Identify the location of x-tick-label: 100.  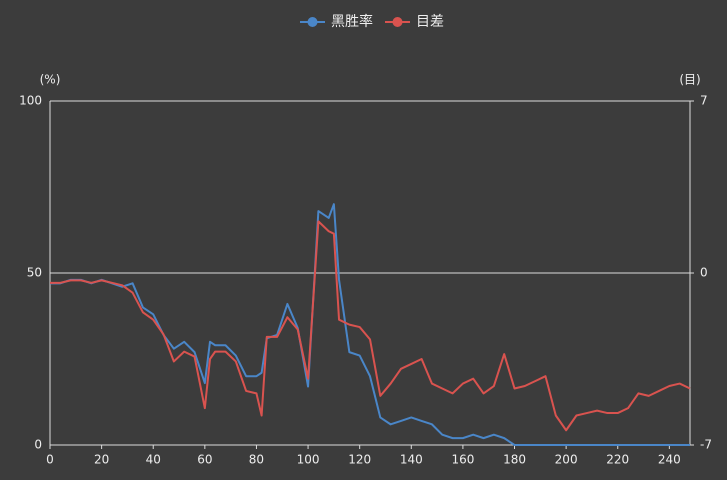
(308, 460).